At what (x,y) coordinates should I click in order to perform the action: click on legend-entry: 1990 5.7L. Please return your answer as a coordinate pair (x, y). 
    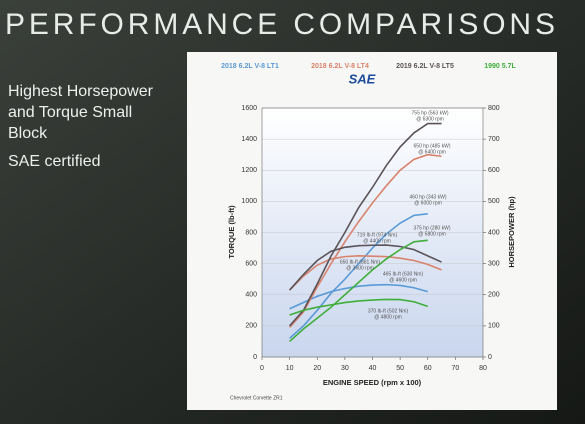
    Looking at the image, I should click on (500, 66).